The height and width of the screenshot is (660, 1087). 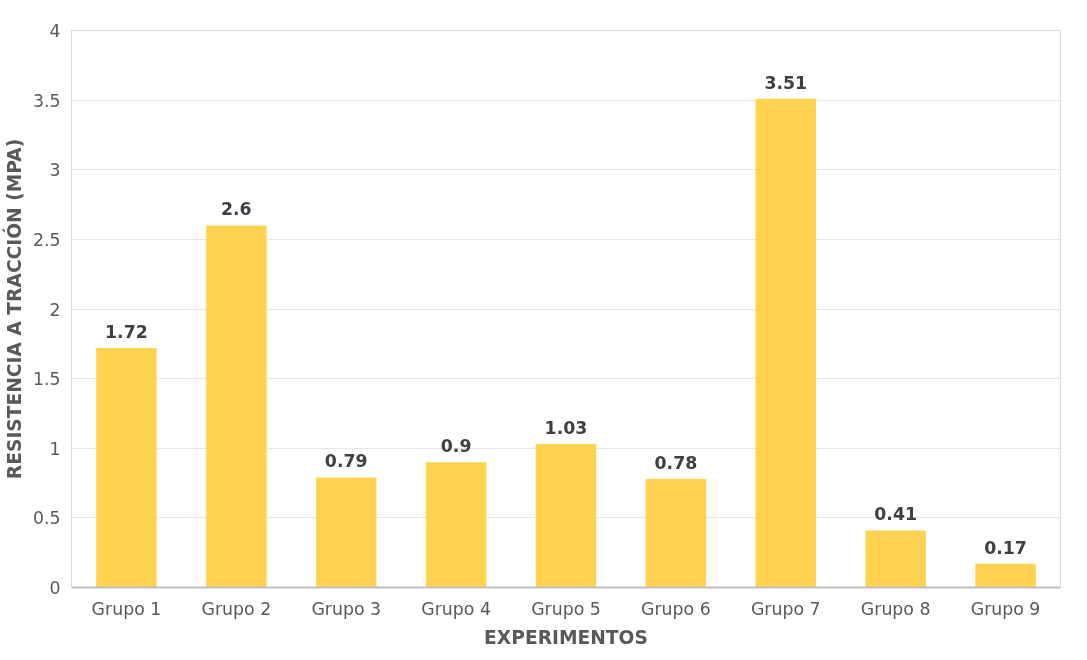 I want to click on y-tick-label: 2, so click(x=55, y=309).